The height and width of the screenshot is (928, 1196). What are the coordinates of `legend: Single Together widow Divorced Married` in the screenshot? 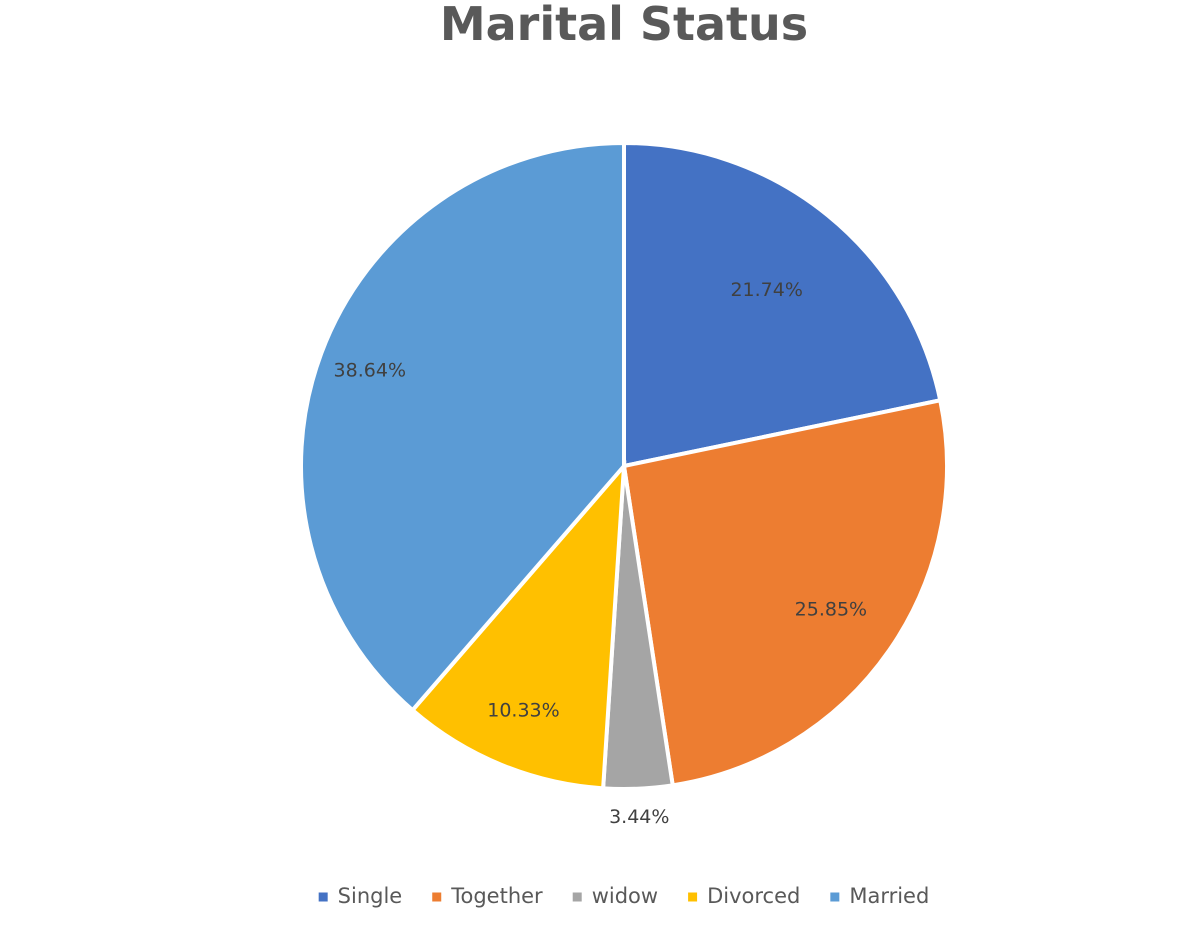 It's located at (623, 896).